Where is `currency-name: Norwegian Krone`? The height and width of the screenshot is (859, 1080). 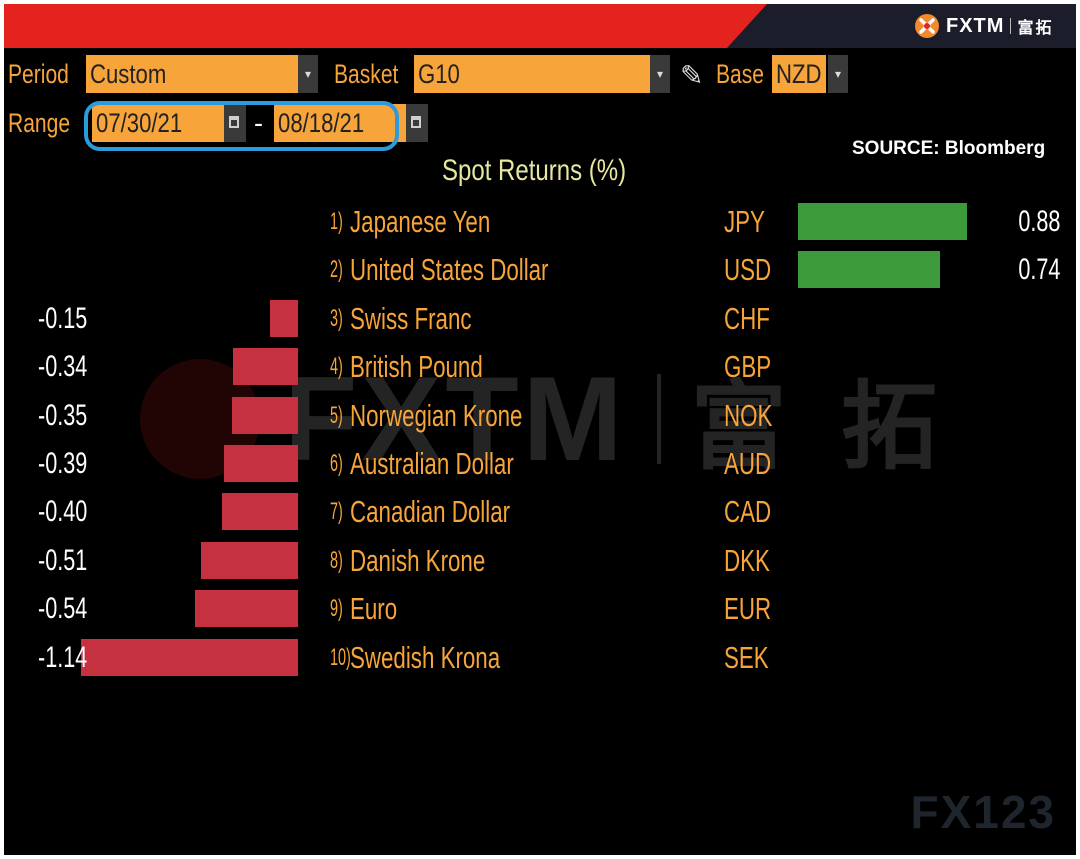 currency-name: Norwegian Krone is located at coordinates (436, 415).